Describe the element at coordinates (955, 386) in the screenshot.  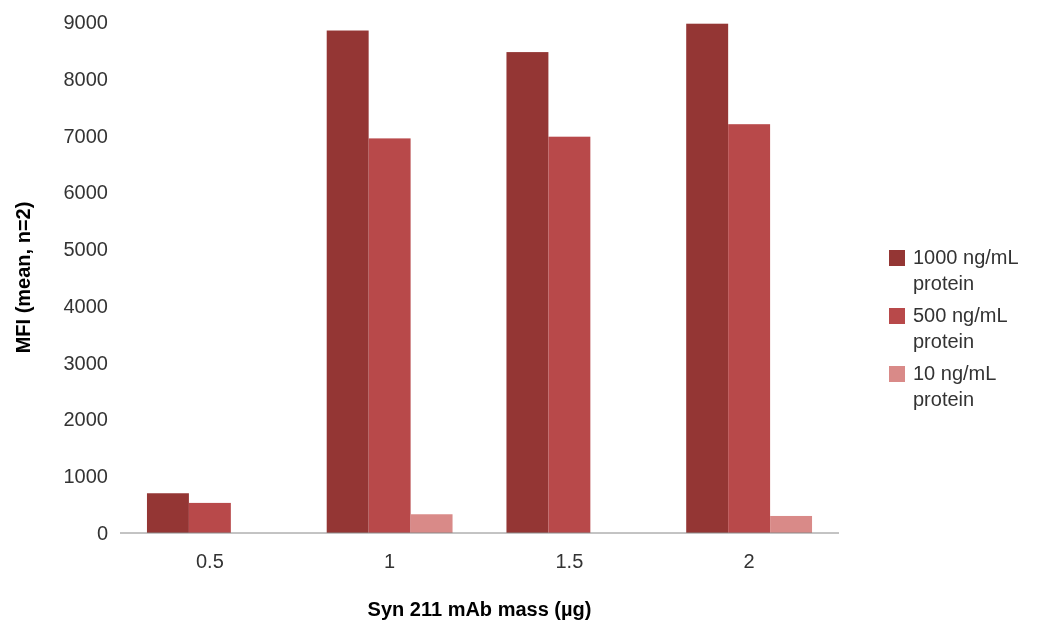
I see `legend-label: 10 ng/mL protein` at that location.